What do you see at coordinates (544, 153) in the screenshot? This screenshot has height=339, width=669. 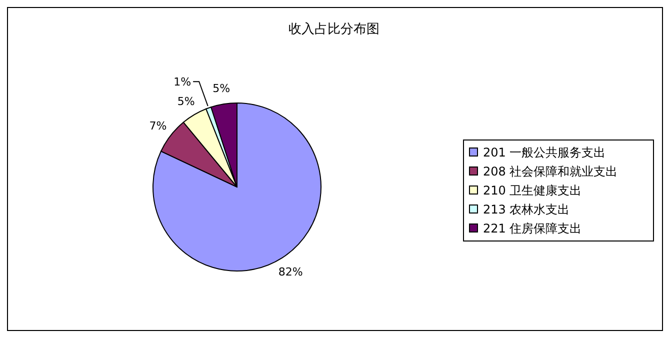 I see `legend-label: 201 一般公共服务支出` at bounding box center [544, 153].